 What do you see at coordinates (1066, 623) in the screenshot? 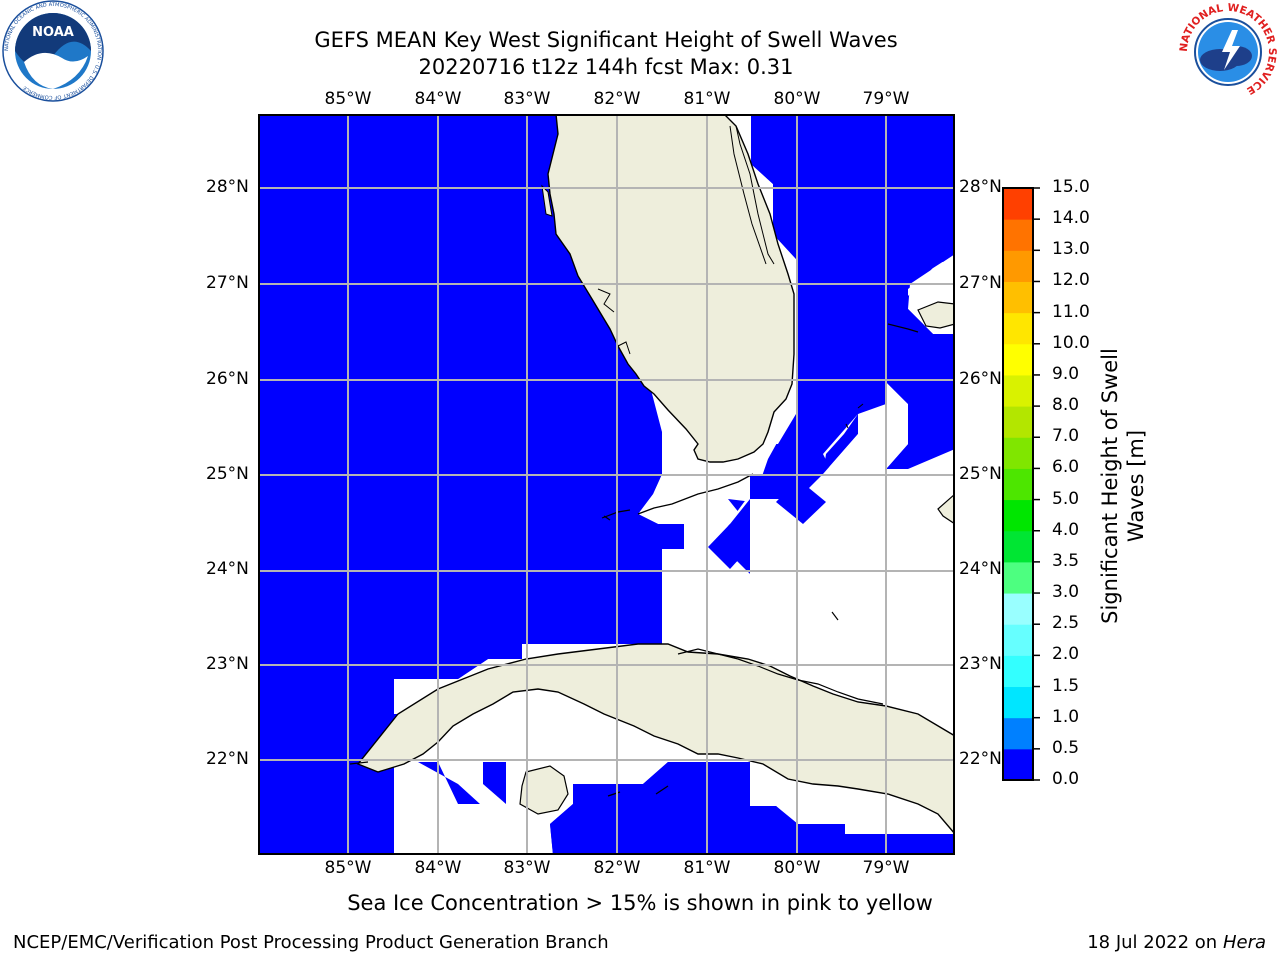
I see `colorbar-tick-label: 2.5` at bounding box center [1066, 623].